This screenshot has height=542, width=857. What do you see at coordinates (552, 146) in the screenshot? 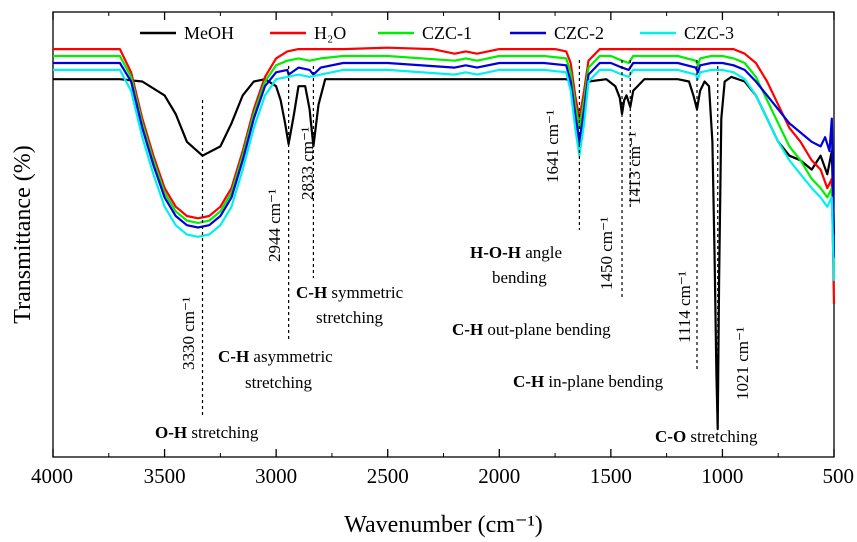
I see `peak-label-1641: 1641 cm⁻¹` at bounding box center [552, 146].